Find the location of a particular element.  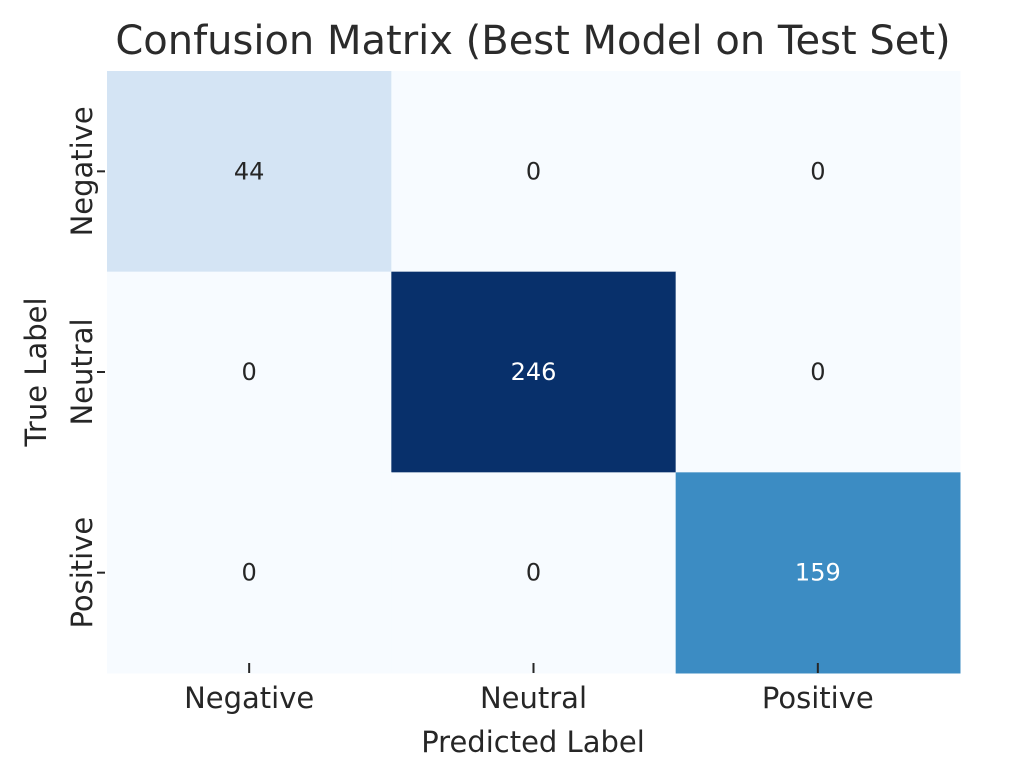

cell-value-label: 44 is located at coordinates (249, 171).